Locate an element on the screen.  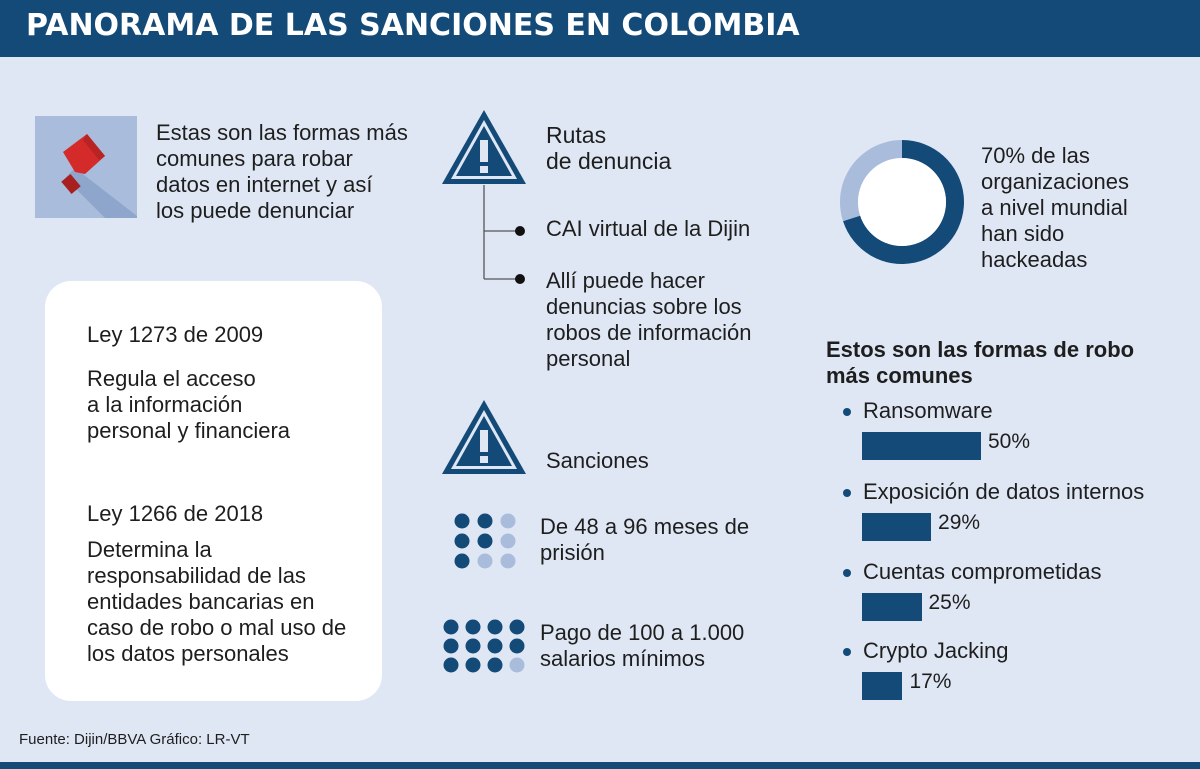
header-bar: PANORAMA DE LAS SANCIONES EN COLOMBIA is located at coordinates (600, 28).